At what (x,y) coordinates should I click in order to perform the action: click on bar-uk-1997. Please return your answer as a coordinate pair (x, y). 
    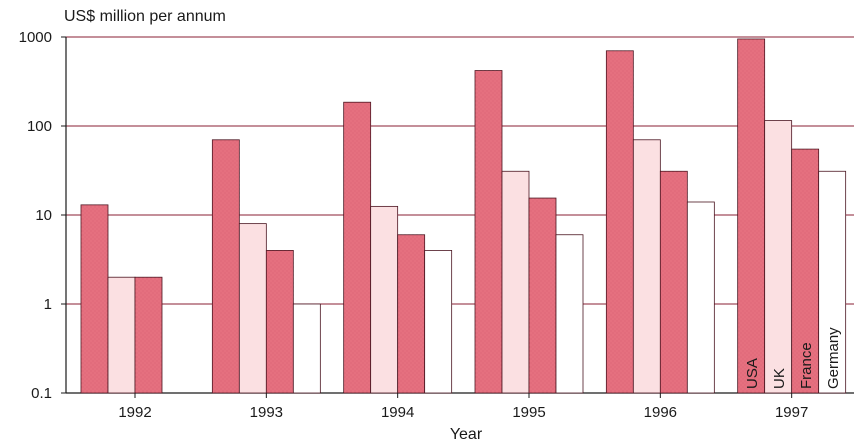
    Looking at the image, I should click on (778, 257).